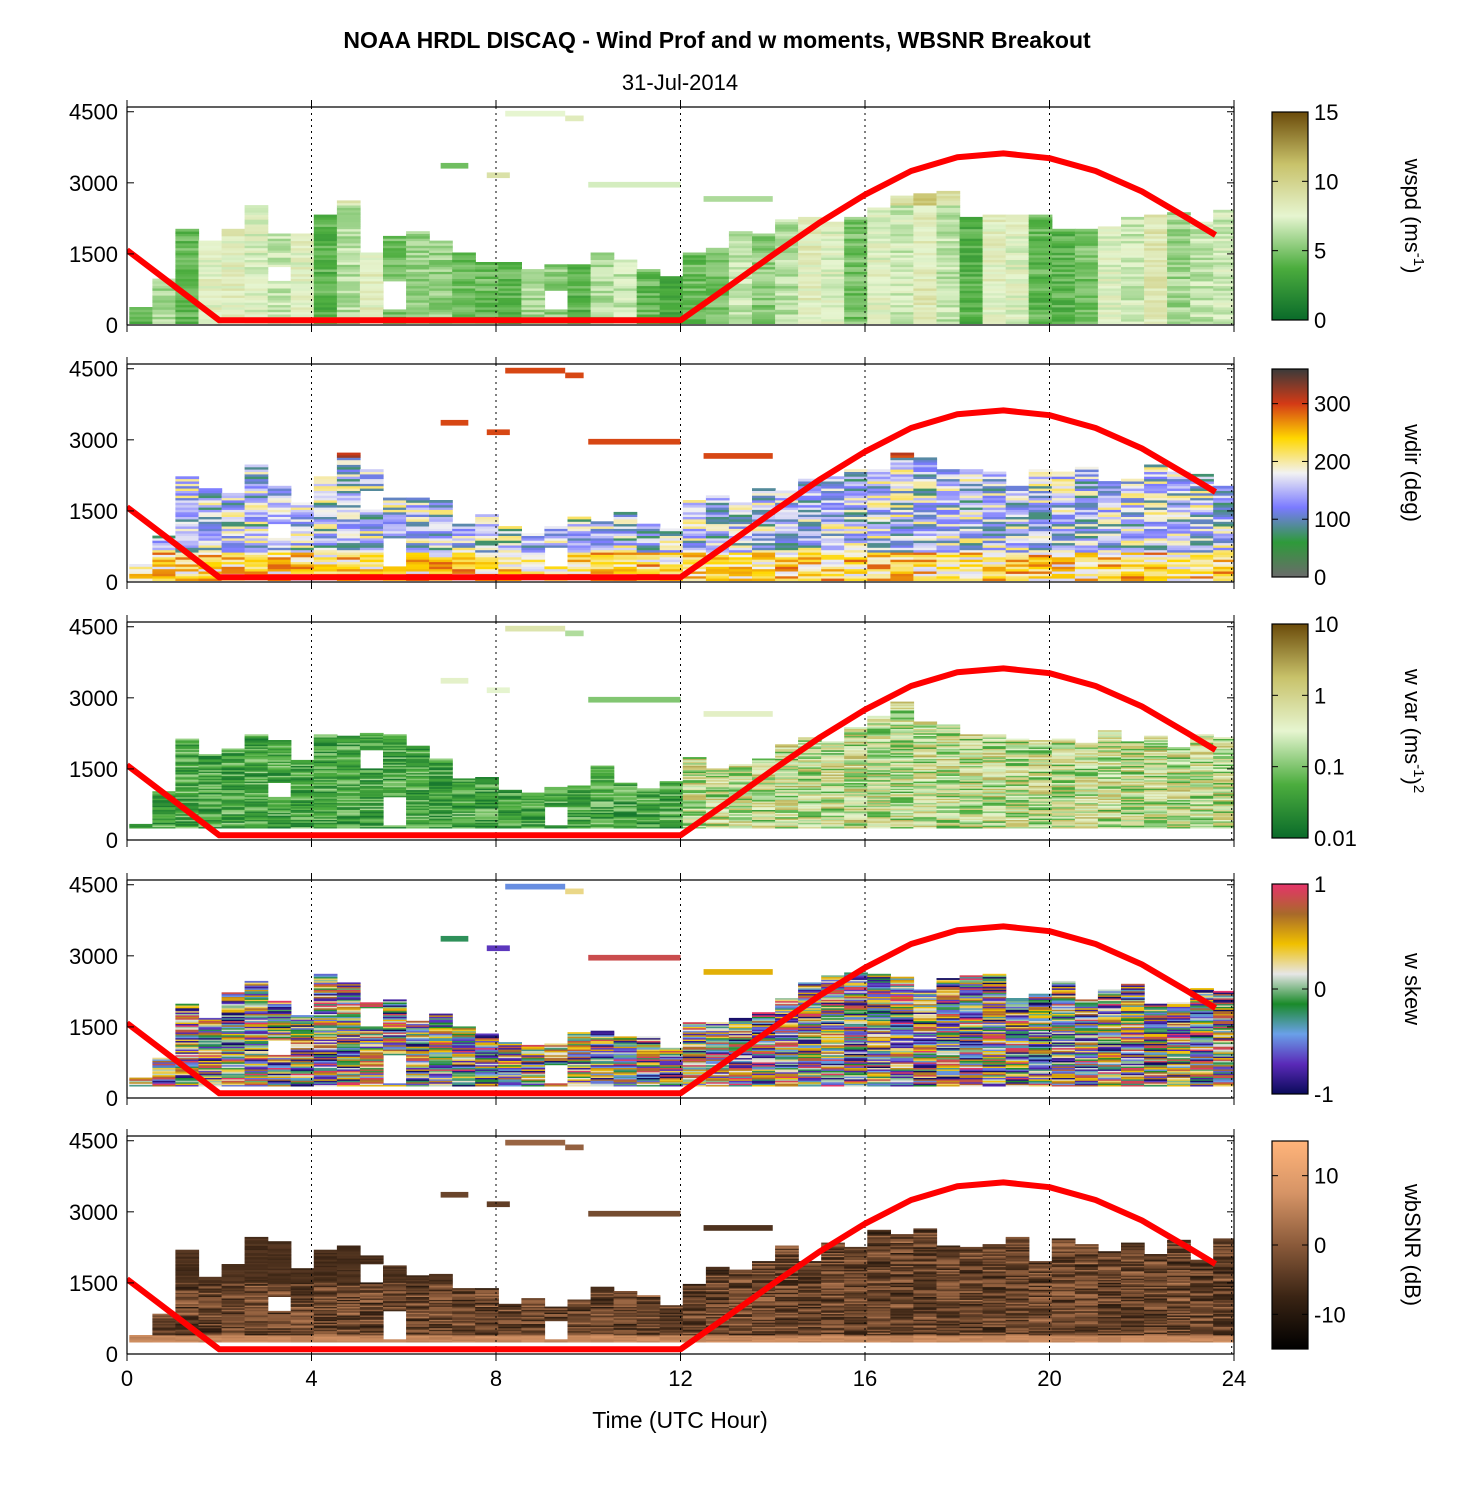 The height and width of the screenshot is (1489, 1471). I want to click on y-tick-label: 1500, so click(93, 254).